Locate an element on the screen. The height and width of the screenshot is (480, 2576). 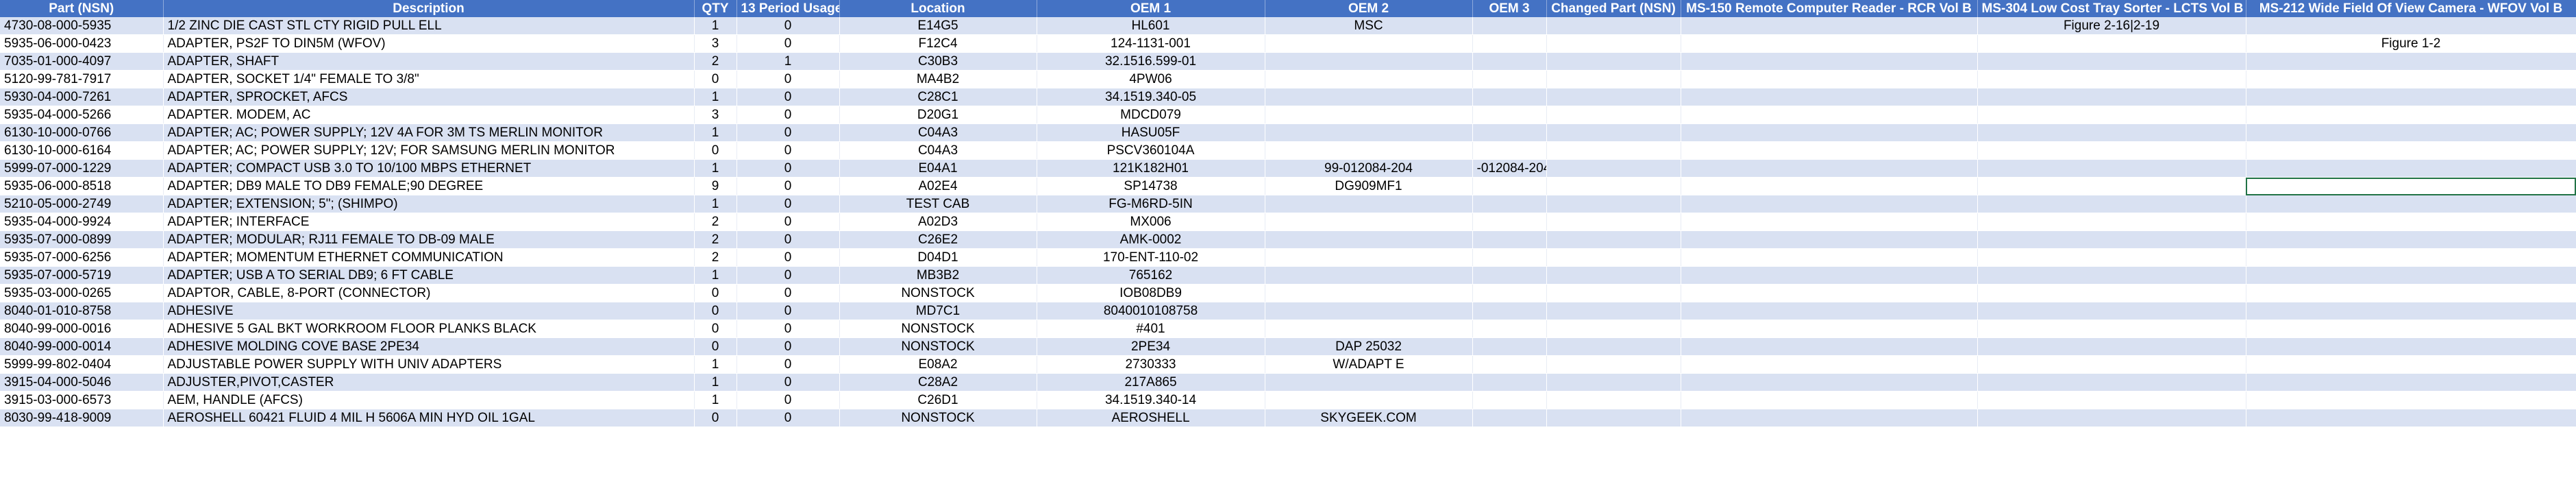
cell-oem-1: 170-ENT-110-02 is located at coordinates (1151, 257).